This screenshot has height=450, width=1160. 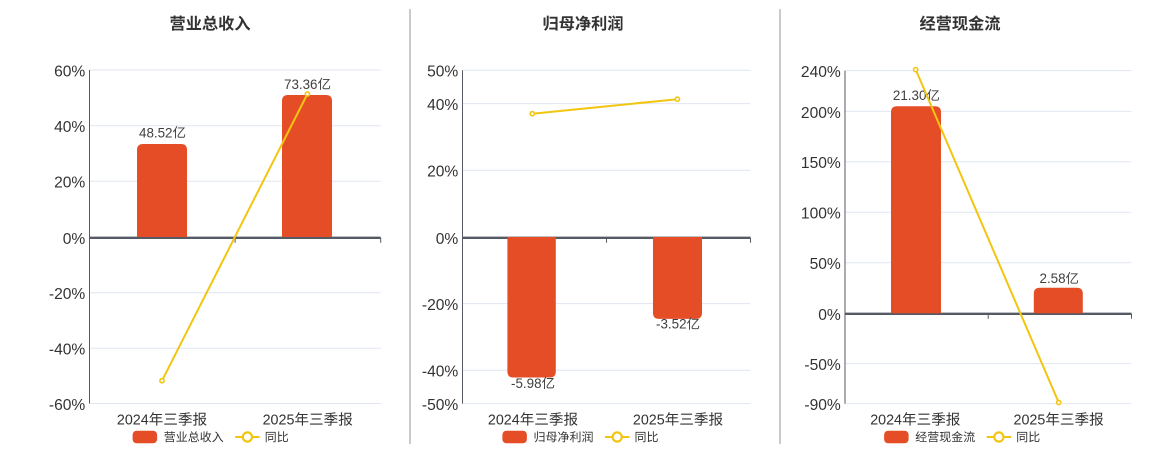 I want to click on svg-text: 150%, so click(x=821, y=163).